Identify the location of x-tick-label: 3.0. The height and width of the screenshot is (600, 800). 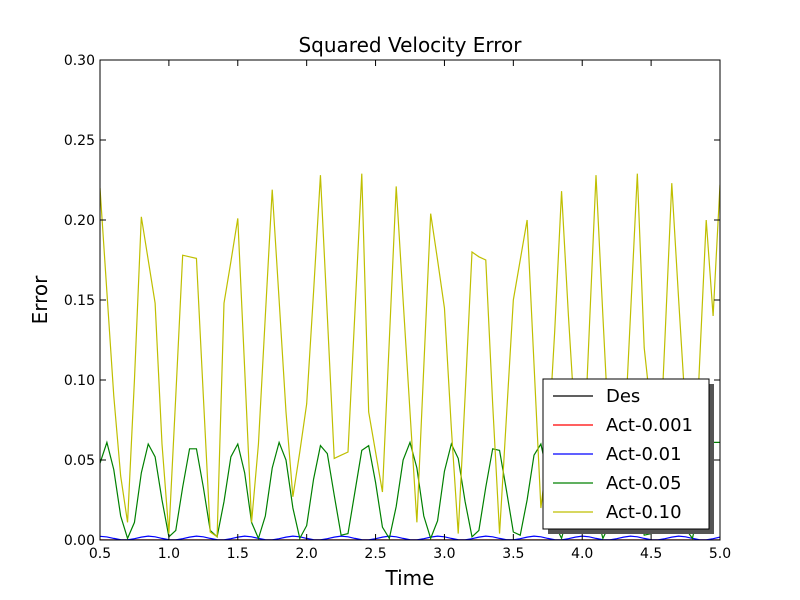
(444, 554).